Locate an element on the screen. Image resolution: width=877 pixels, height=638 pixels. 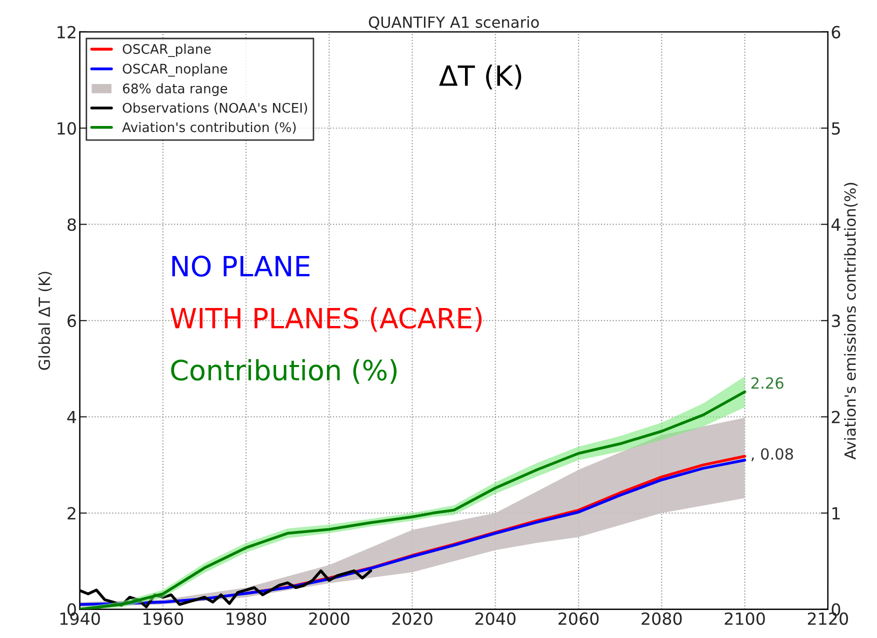
annotation: WITH PLANES (ACARE) is located at coordinates (326, 319).